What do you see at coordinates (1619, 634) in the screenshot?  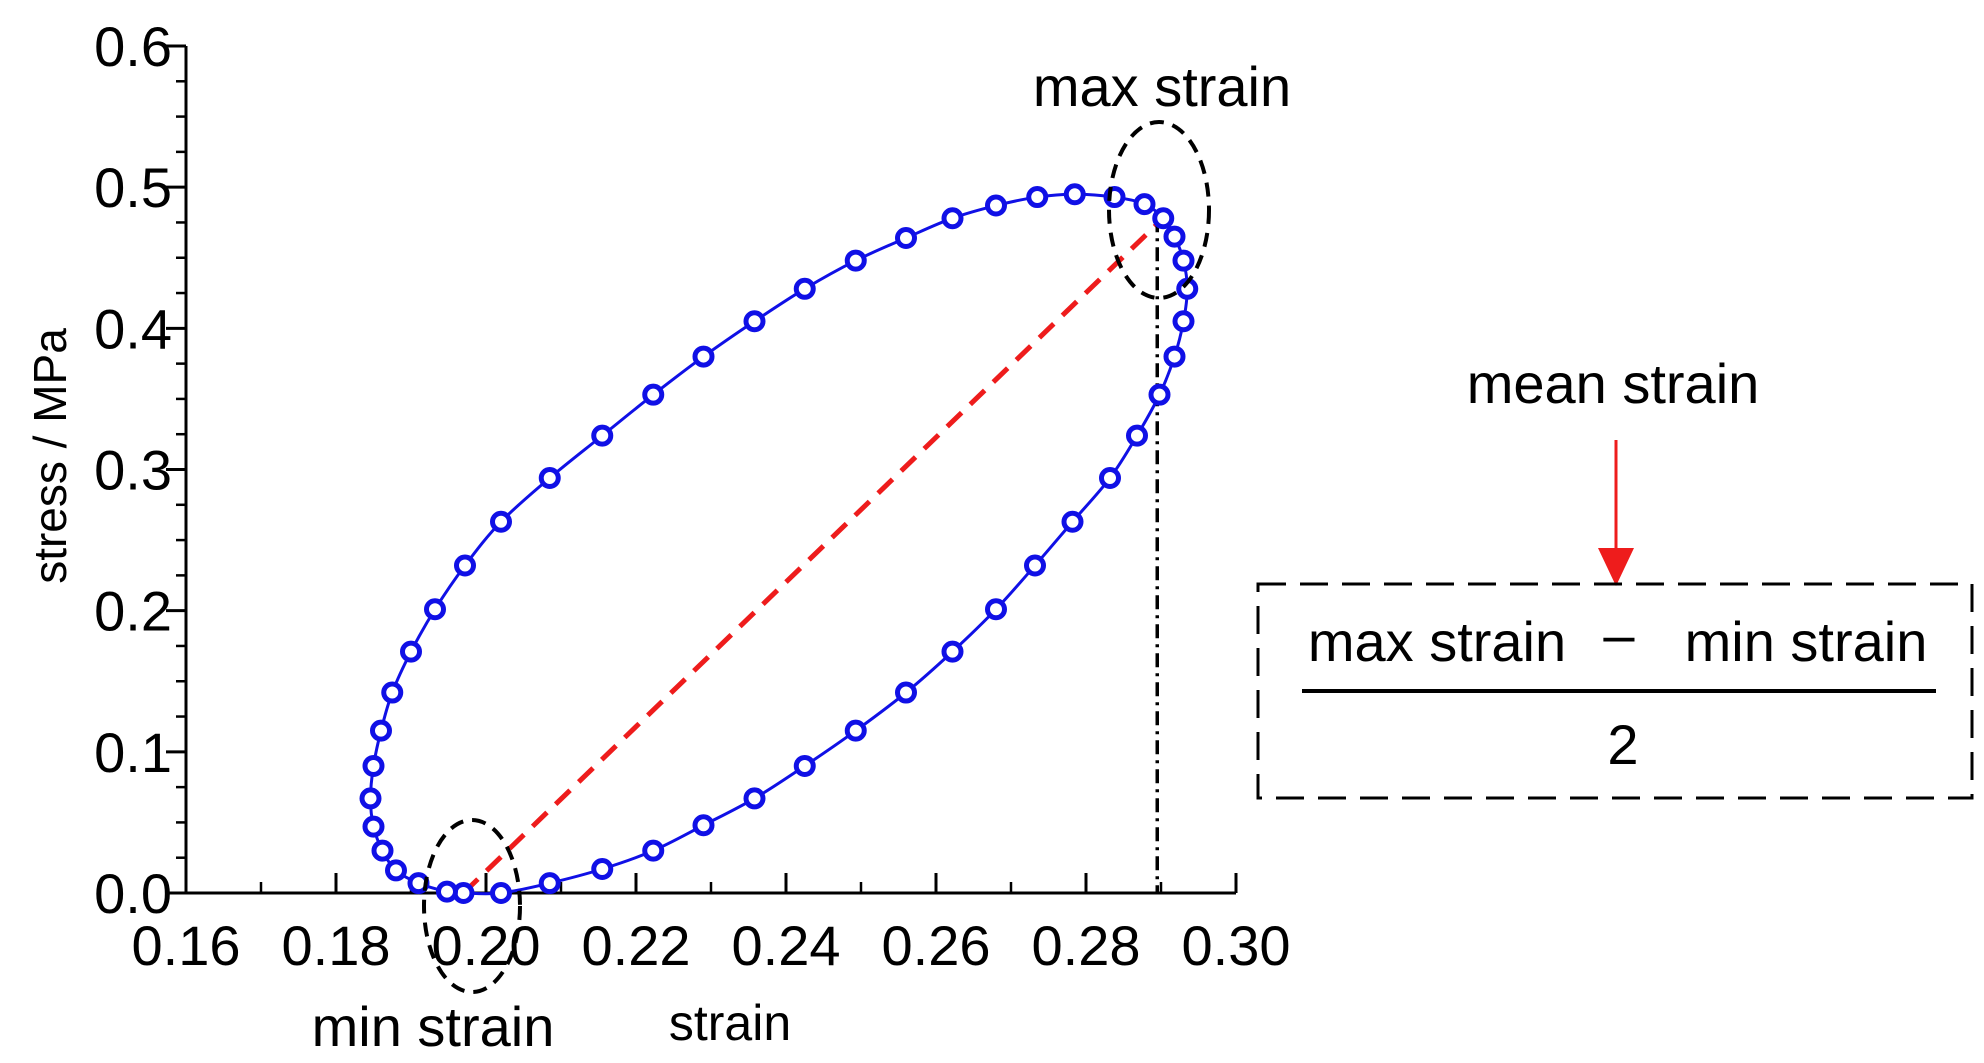 I see `formula-minus-sign: –` at bounding box center [1619, 634].